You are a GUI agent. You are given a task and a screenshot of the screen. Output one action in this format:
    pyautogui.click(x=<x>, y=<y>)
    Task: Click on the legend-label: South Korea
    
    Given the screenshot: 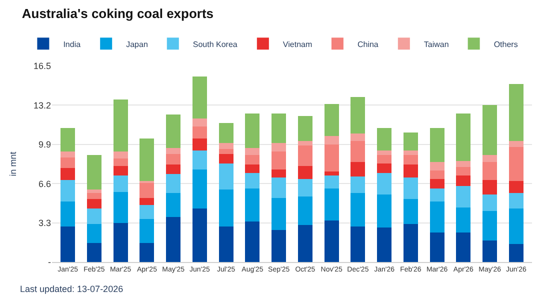 What is the action you would take?
    pyautogui.click(x=215, y=44)
    